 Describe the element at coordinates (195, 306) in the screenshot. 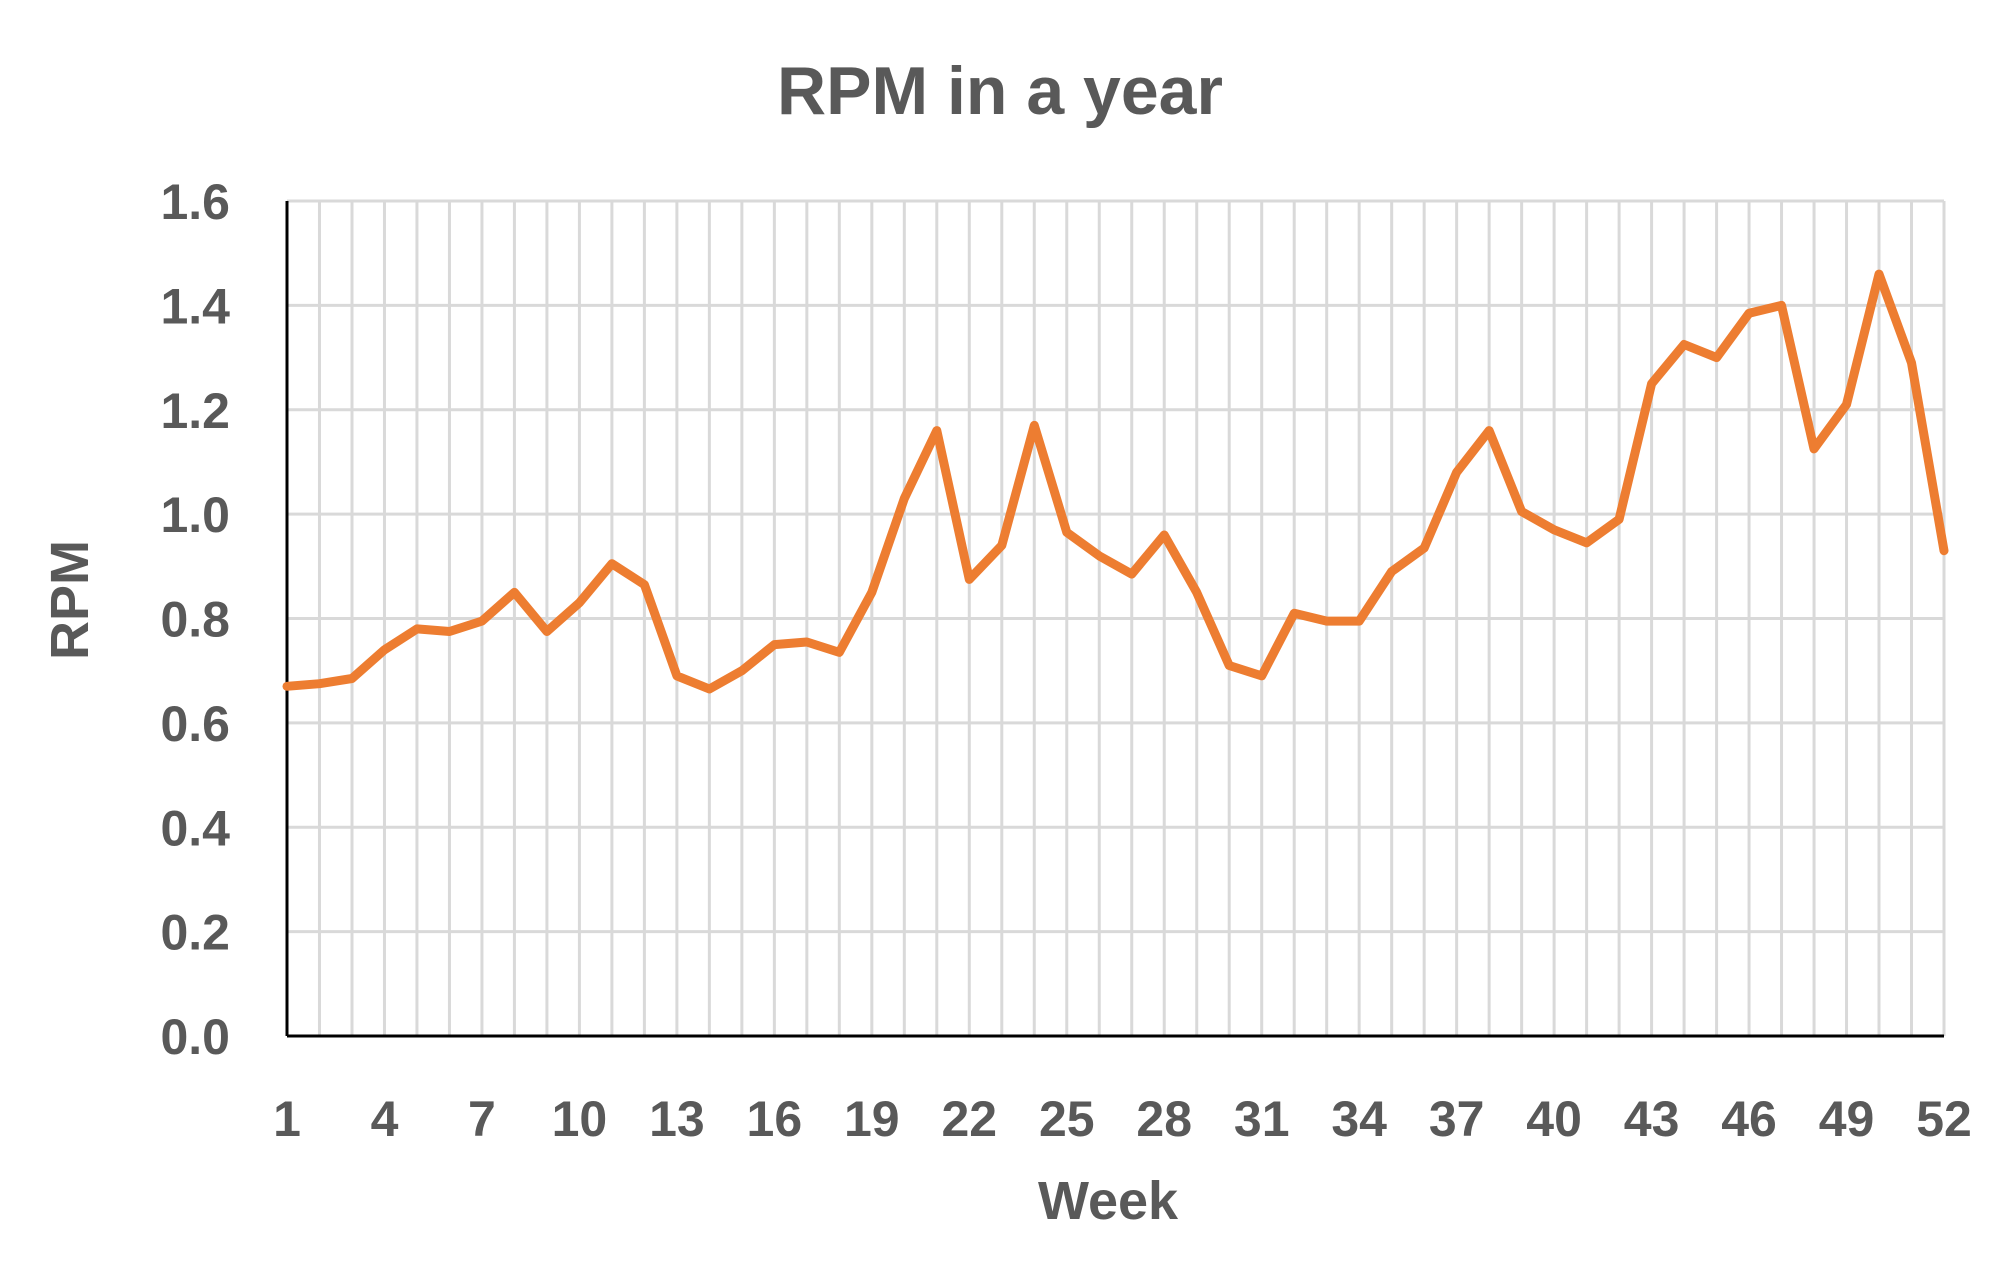

I see `y-tick-label: 1.4` at that location.